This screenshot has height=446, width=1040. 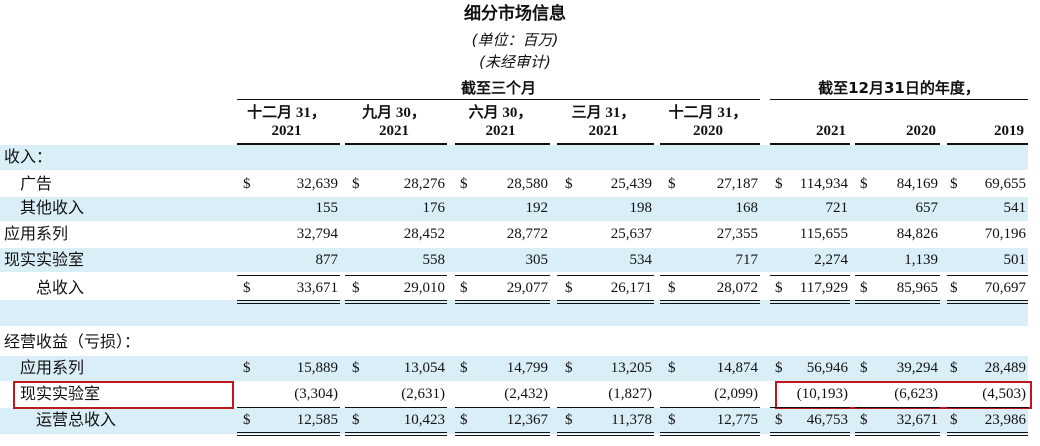 I want to click on cell-value: 657, so click(x=927, y=208).